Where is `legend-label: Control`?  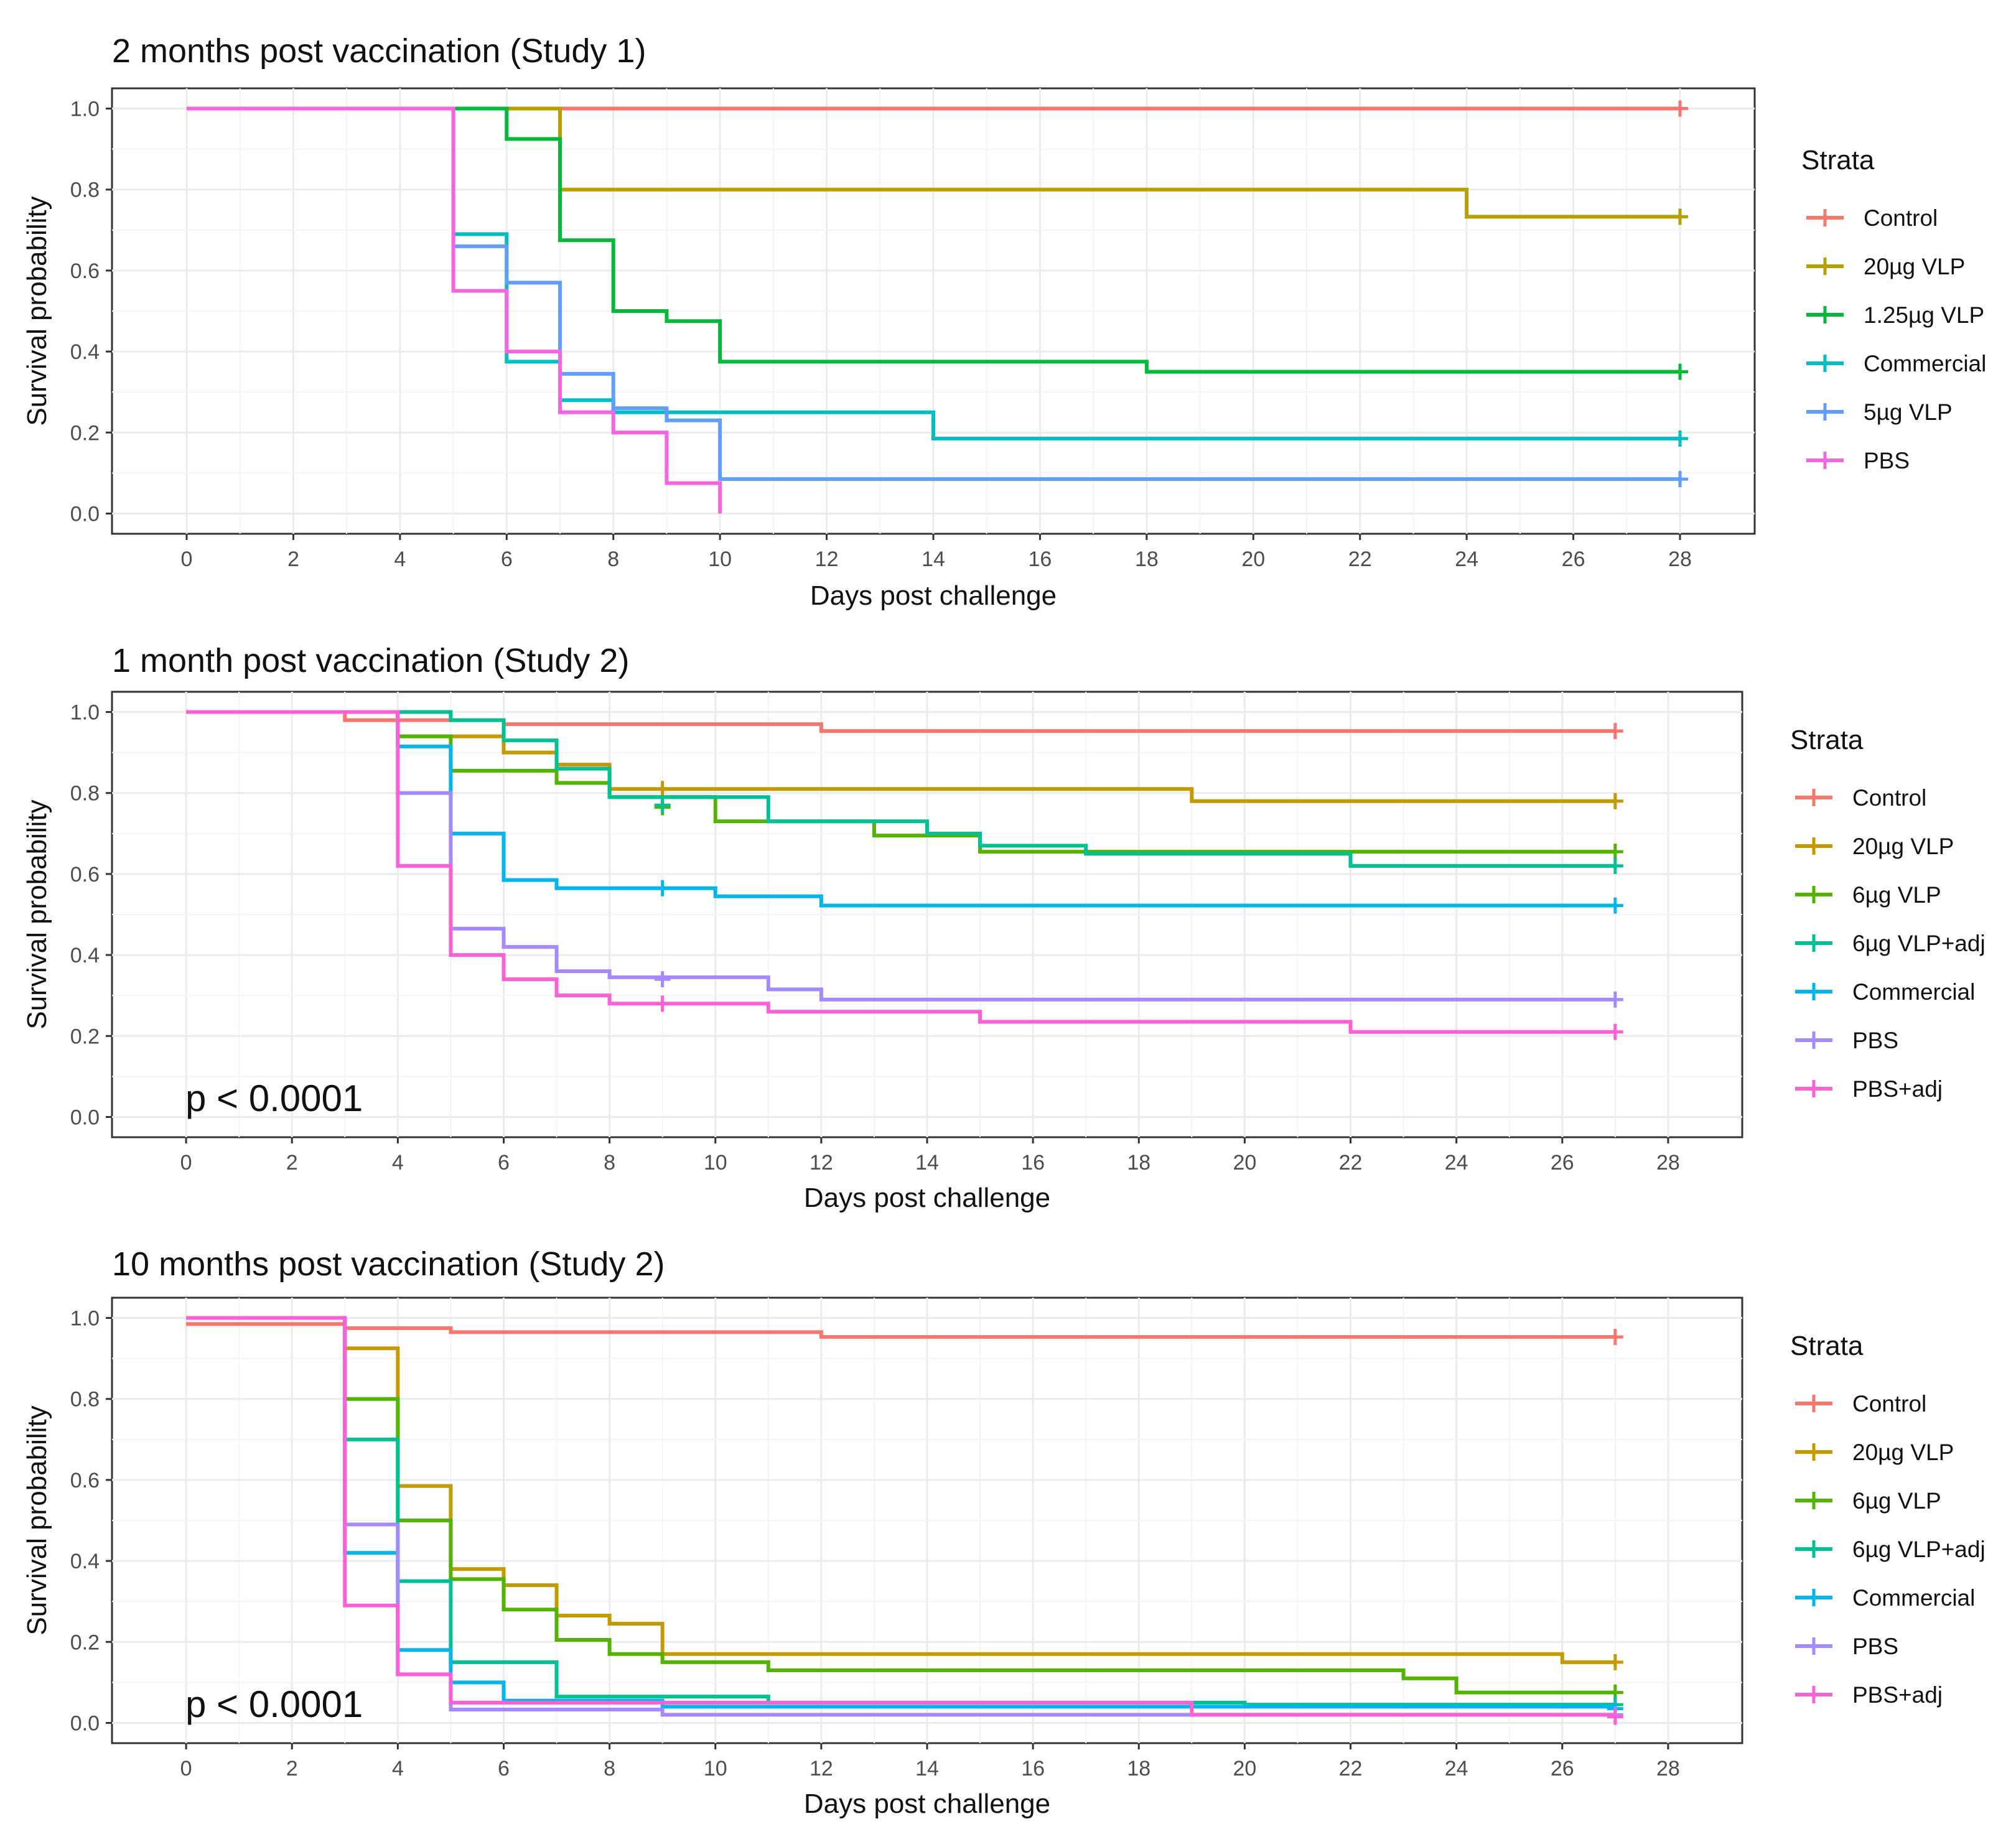 legend-label: Control is located at coordinates (1889, 1404).